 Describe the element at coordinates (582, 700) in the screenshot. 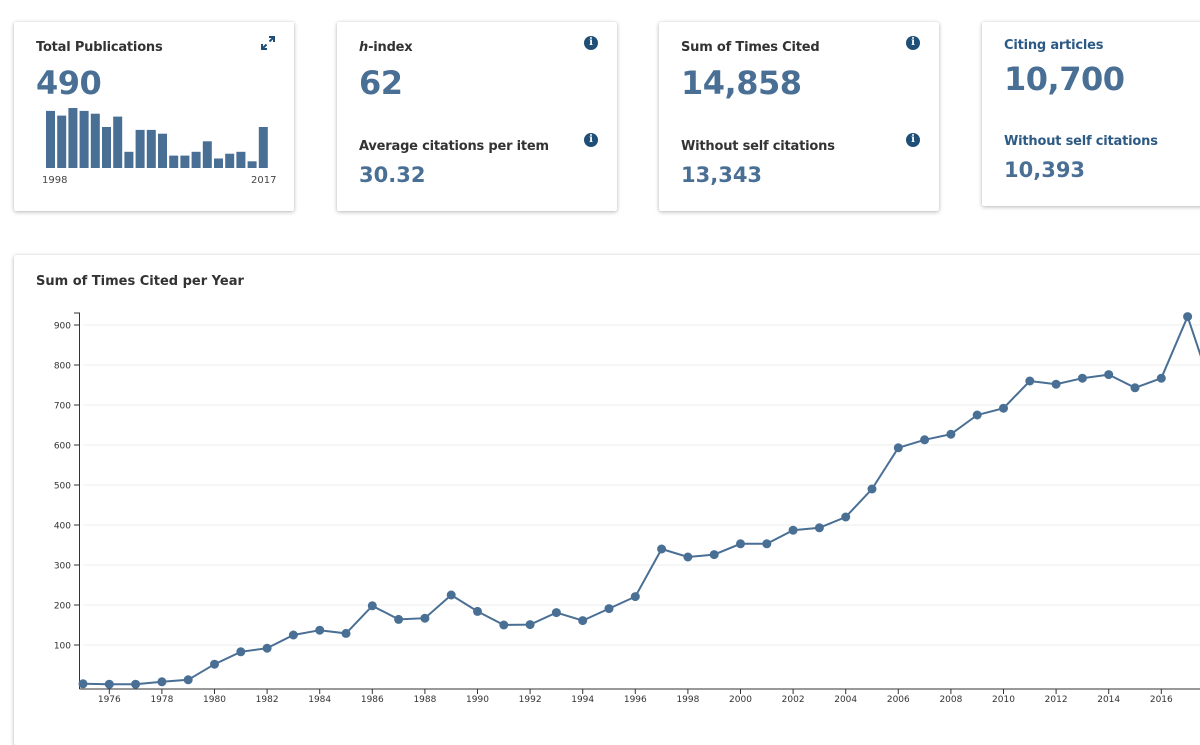

I see `x-tick-label: 1994` at that location.